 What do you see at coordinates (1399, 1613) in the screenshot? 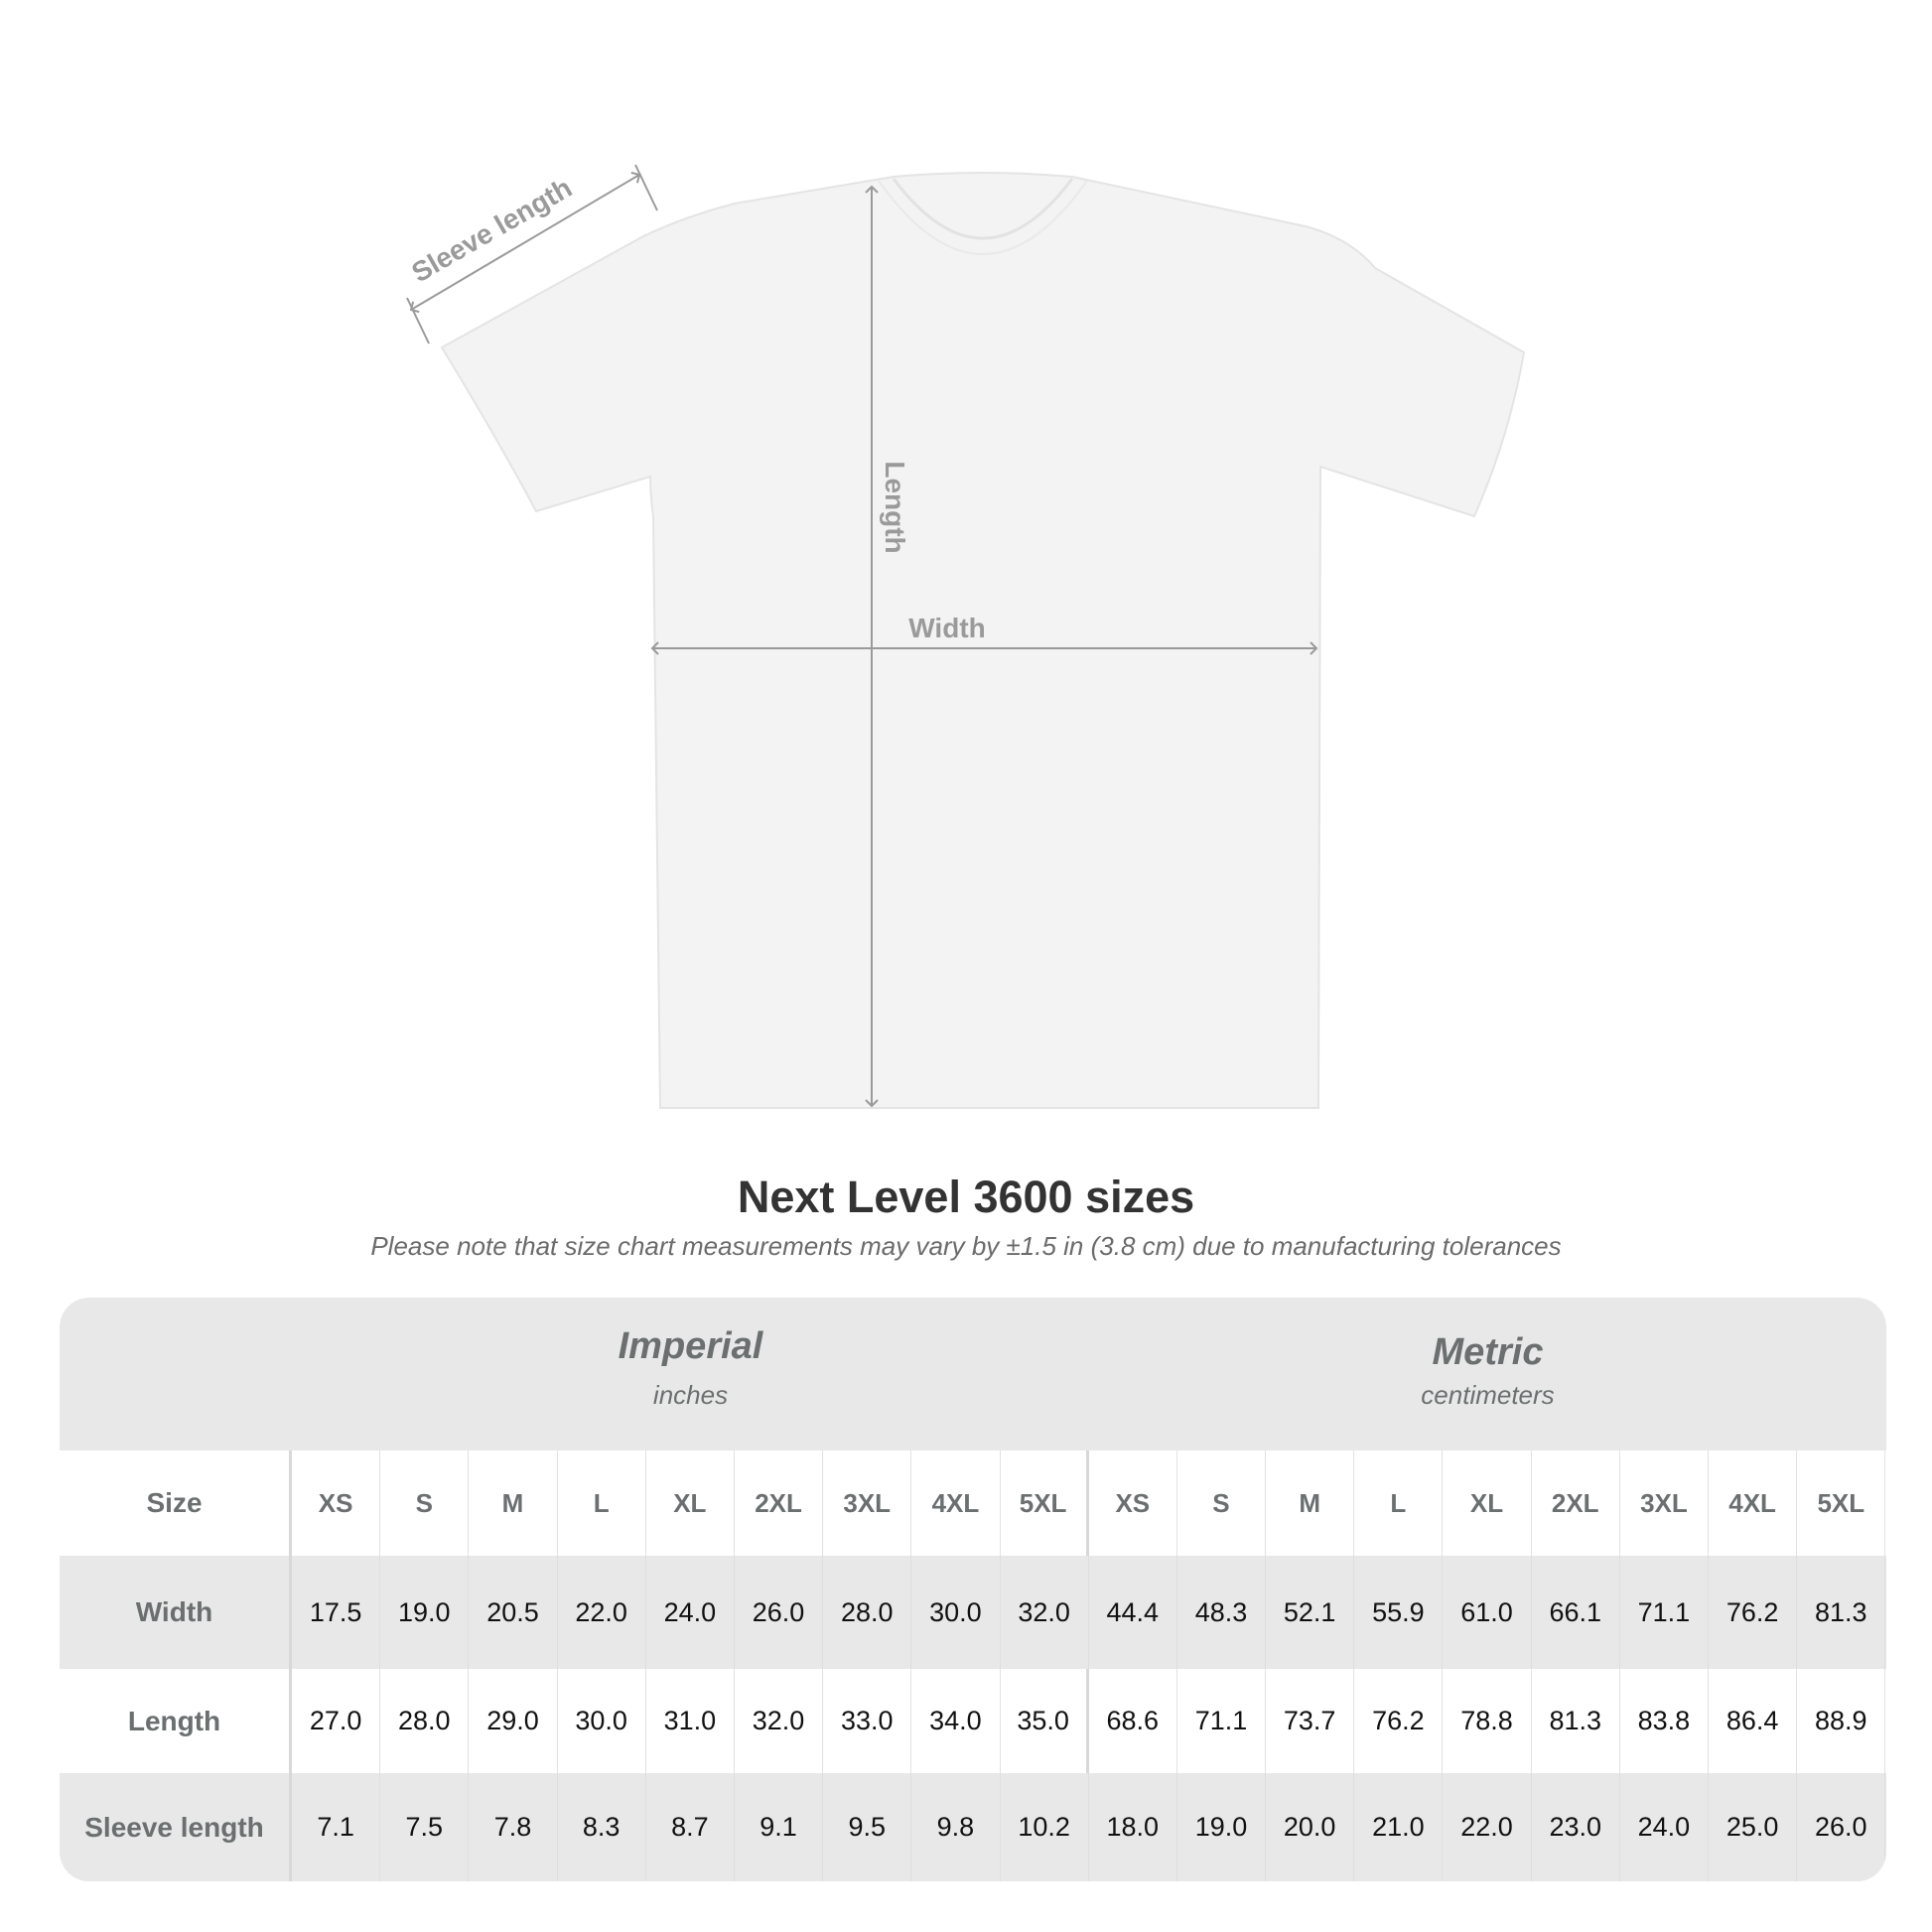
I see `table-cell: 55.9` at bounding box center [1399, 1613].